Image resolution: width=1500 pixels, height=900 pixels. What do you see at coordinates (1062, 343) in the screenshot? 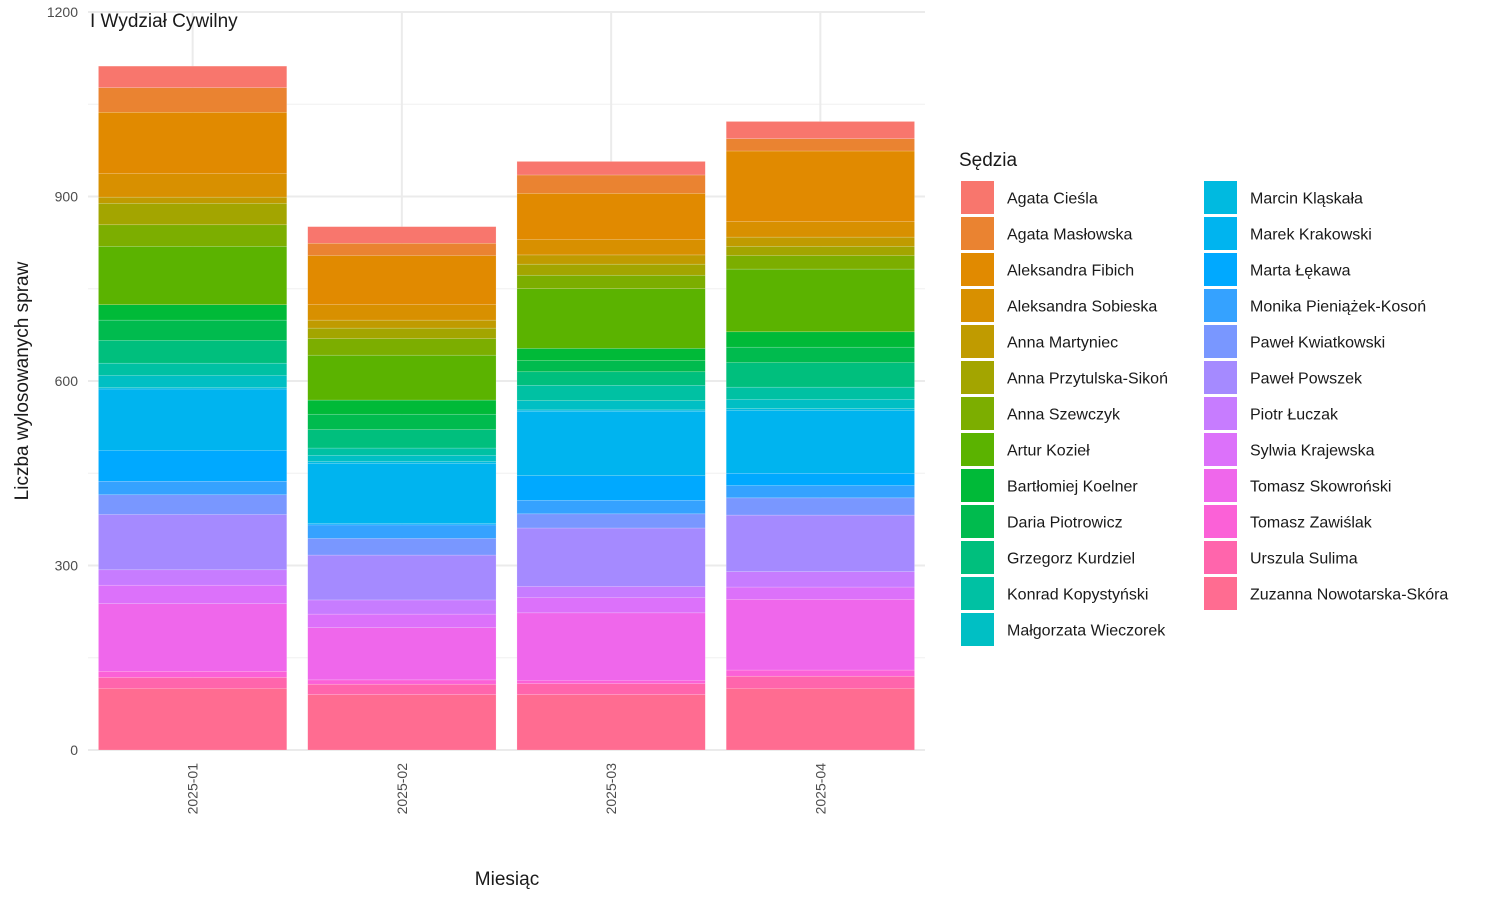
I see `legend-label: Anna Martyniec` at bounding box center [1062, 343].